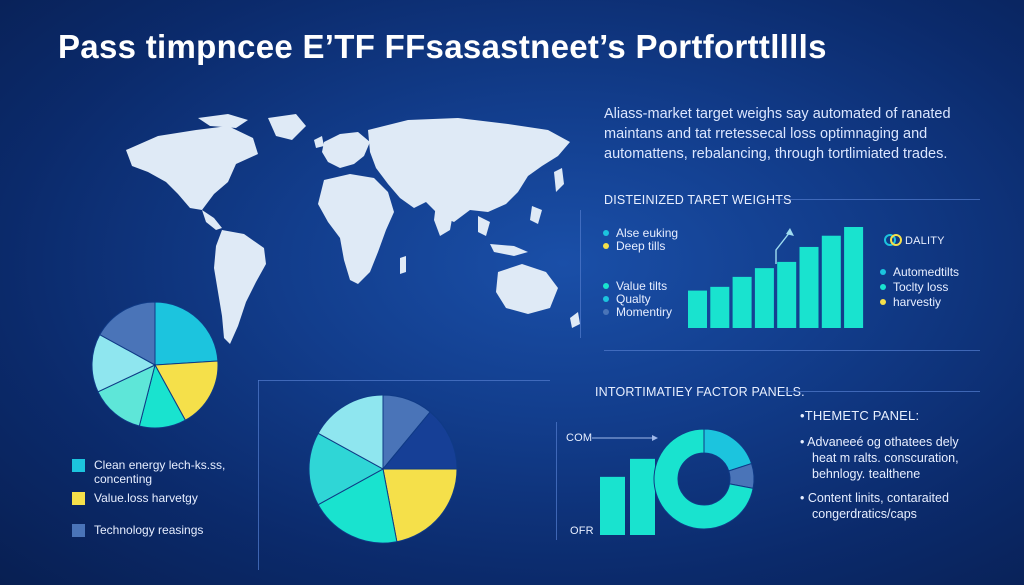 Image resolution: width=1024 pixels, height=585 pixels. Describe the element at coordinates (925, 241) in the screenshot. I see `quality-badge-label: DALITY` at that location.